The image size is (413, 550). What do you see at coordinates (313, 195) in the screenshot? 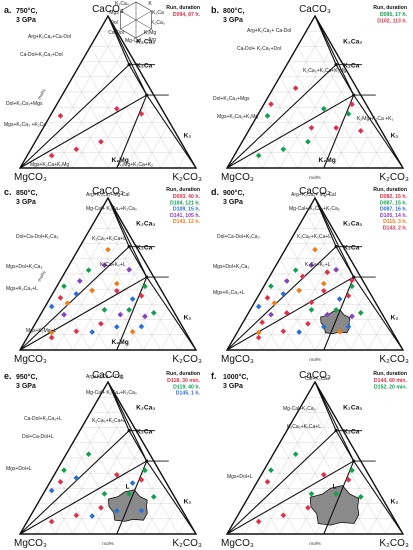
I see `field-label: Arg+K₂Ca₃+ Mg-Cal` at bounding box center [313, 195].